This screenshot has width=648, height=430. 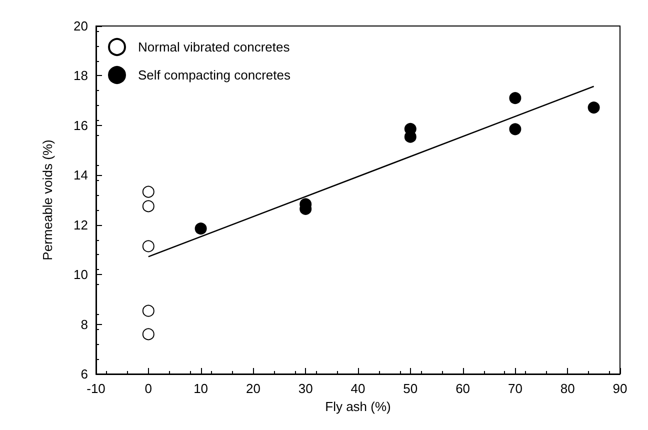 What do you see at coordinates (81, 76) in the screenshot?
I see `y-tick-label: 18` at bounding box center [81, 76].